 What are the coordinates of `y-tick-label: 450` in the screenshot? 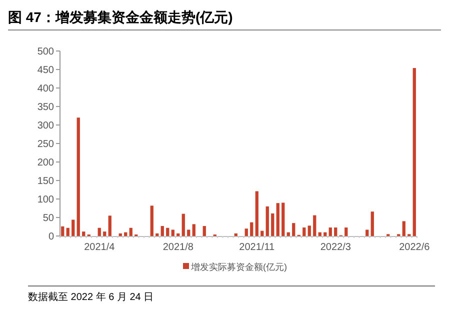 It's located at (45, 70).